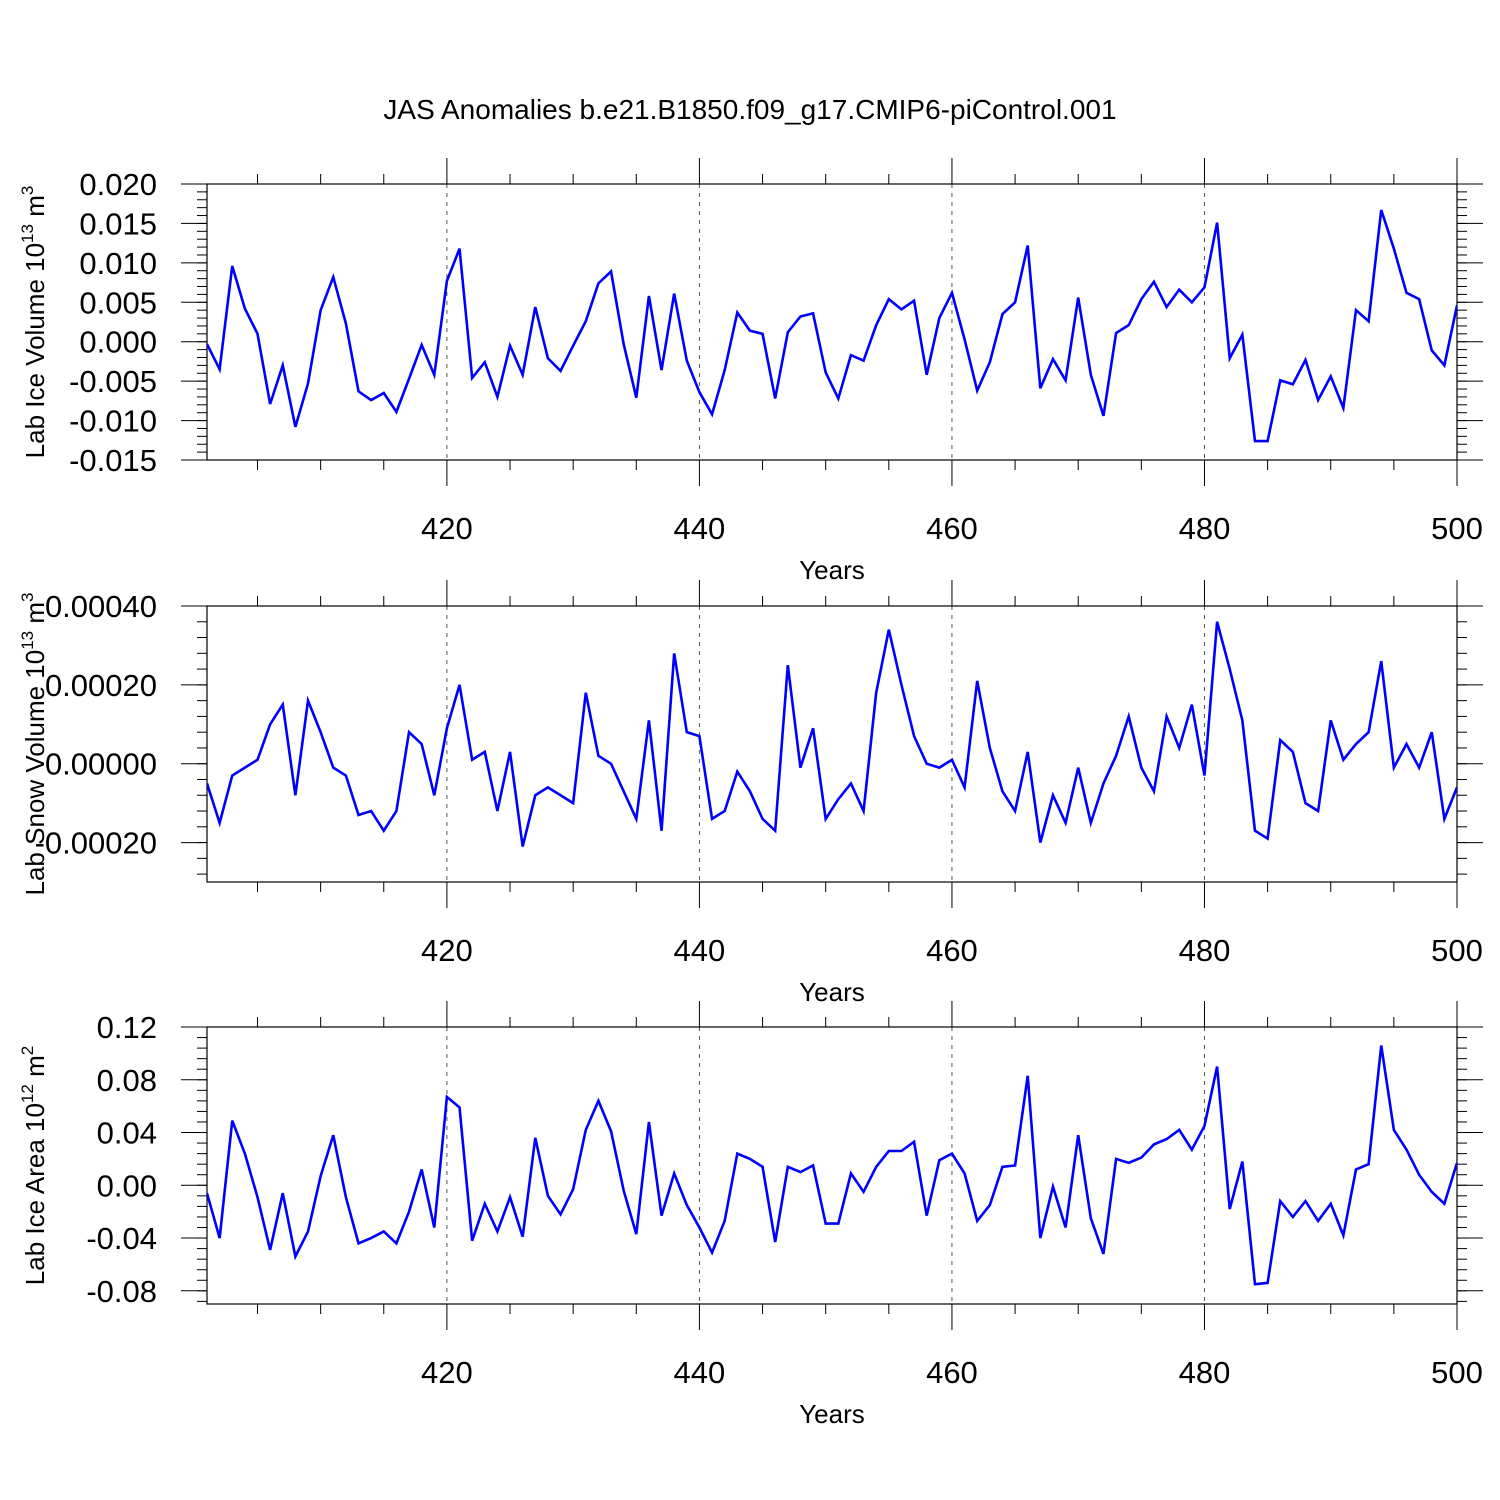 The width and height of the screenshot is (1500, 1500). Describe the element at coordinates (118, 263) in the screenshot. I see `y-tick-label: 0.010` at that location.